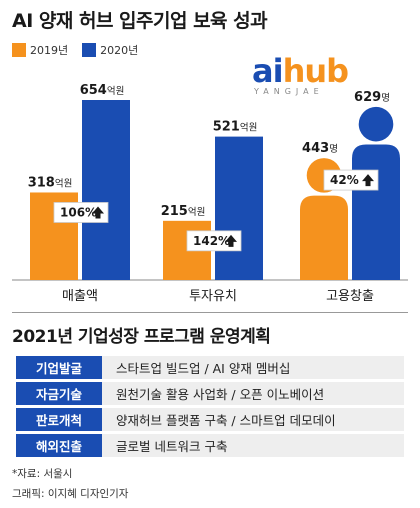  Describe the element at coordinates (253, 419) in the screenshot. I see `program-row-value: 양재허브 플랫폼 구축 / 스마트업 데모데이` at that location.